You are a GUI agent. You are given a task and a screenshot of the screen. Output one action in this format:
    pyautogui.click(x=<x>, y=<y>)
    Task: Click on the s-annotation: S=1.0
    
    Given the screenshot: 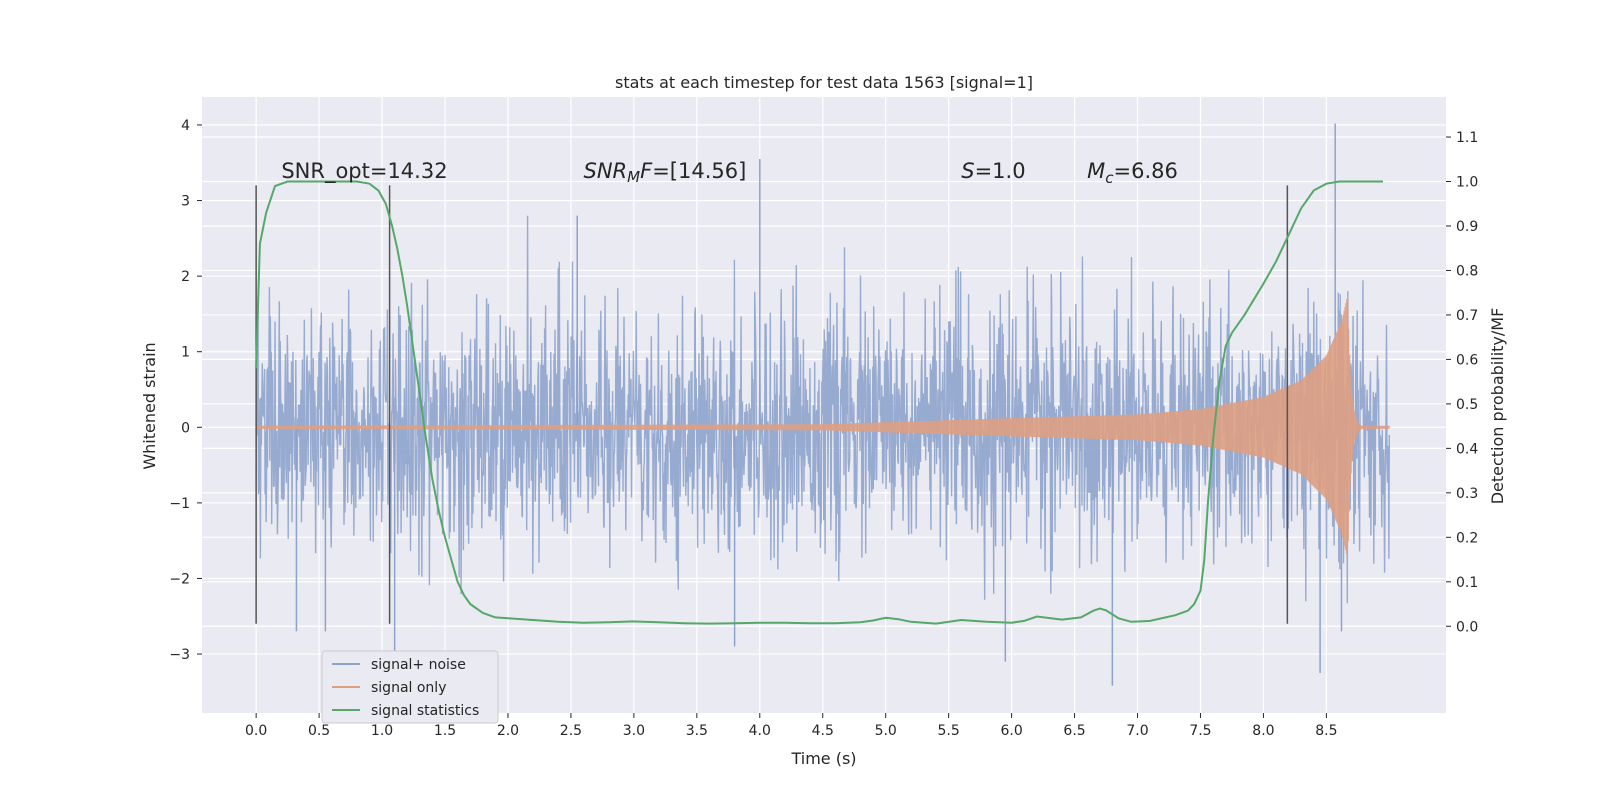 What is the action you would take?
    pyautogui.click(x=993, y=171)
    